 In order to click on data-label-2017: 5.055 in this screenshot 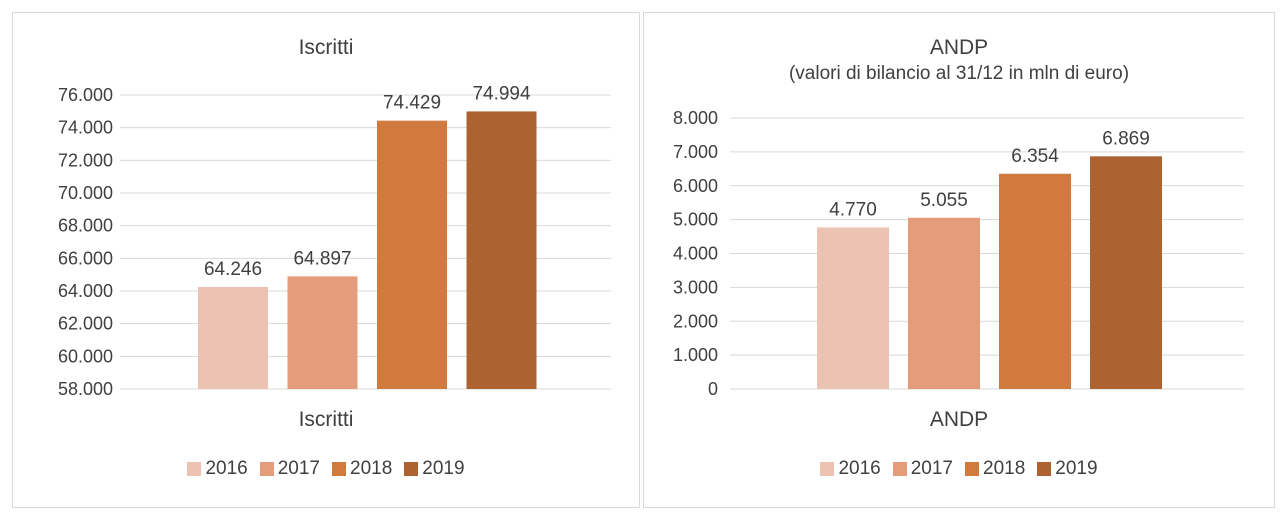, I will do `click(944, 200)`.